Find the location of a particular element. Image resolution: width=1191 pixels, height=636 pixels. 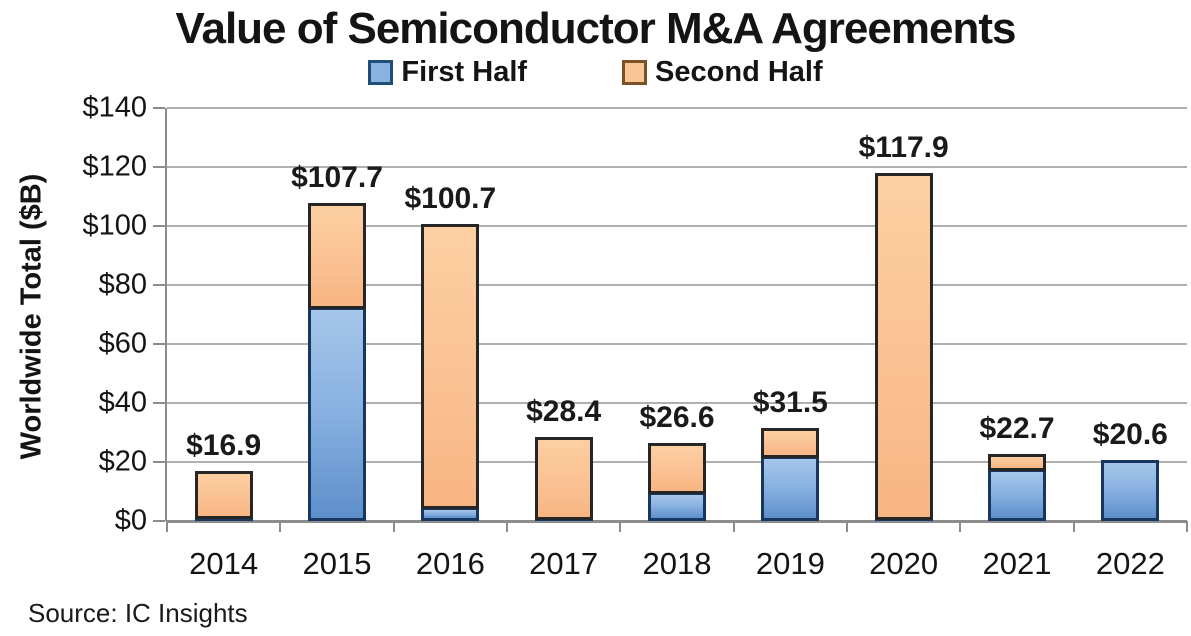

bar-2019 is located at coordinates (790, 474).